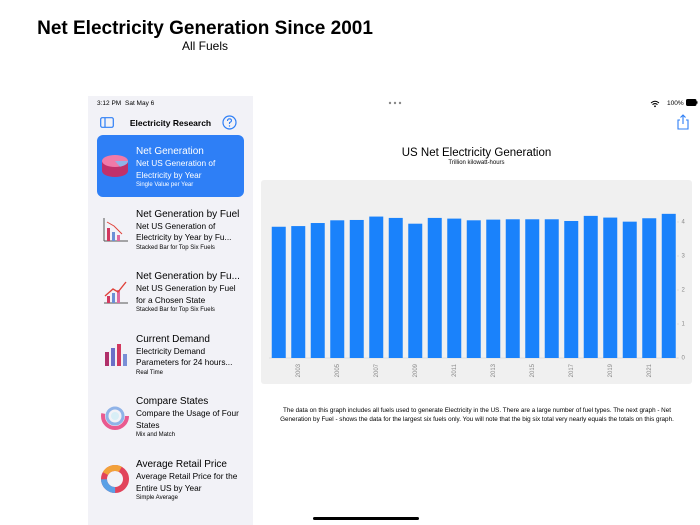 The height and width of the screenshot is (525, 700). Describe the element at coordinates (684, 257) in the screenshot. I see `y-tick-label: 3` at that location.